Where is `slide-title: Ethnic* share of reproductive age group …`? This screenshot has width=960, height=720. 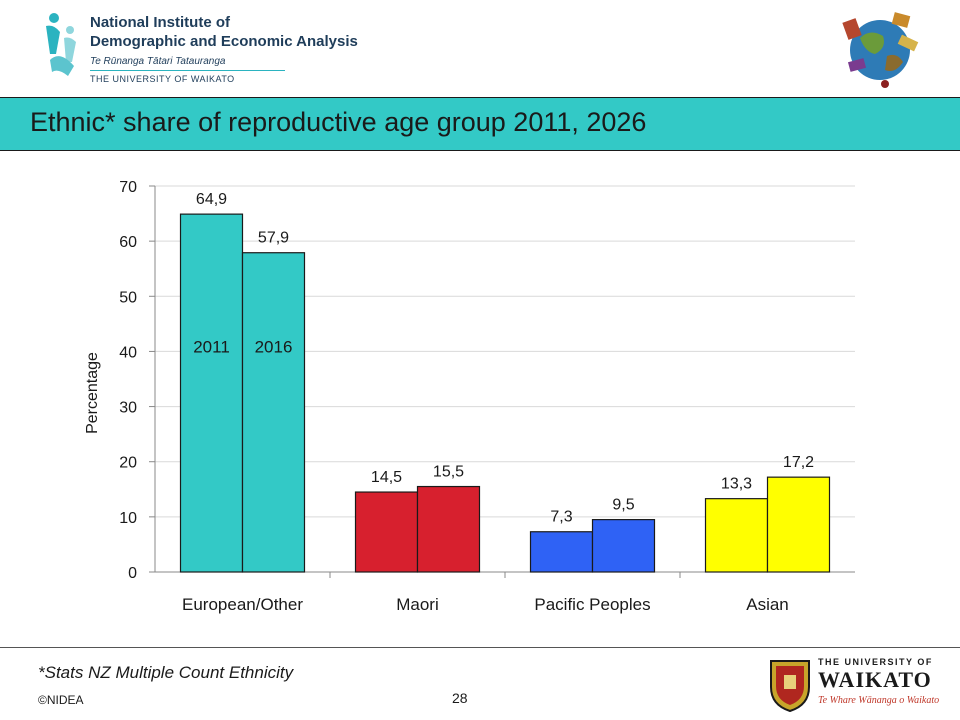
slide-title: Ethnic* share of reproductive age group … is located at coordinates (338, 122).